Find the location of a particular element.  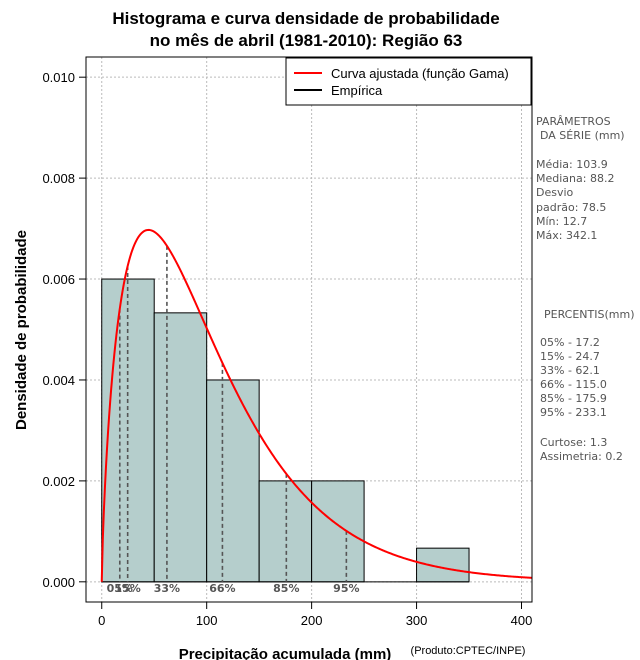

percentile-label: 15% is located at coordinates (127, 588).